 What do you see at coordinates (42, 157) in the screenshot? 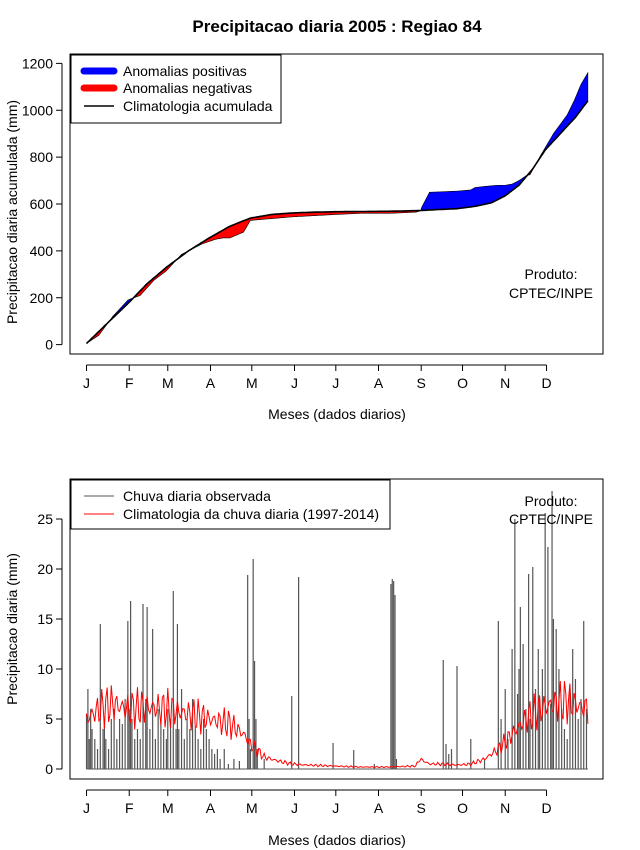
I see `y-tick-label: 800` at bounding box center [42, 157].